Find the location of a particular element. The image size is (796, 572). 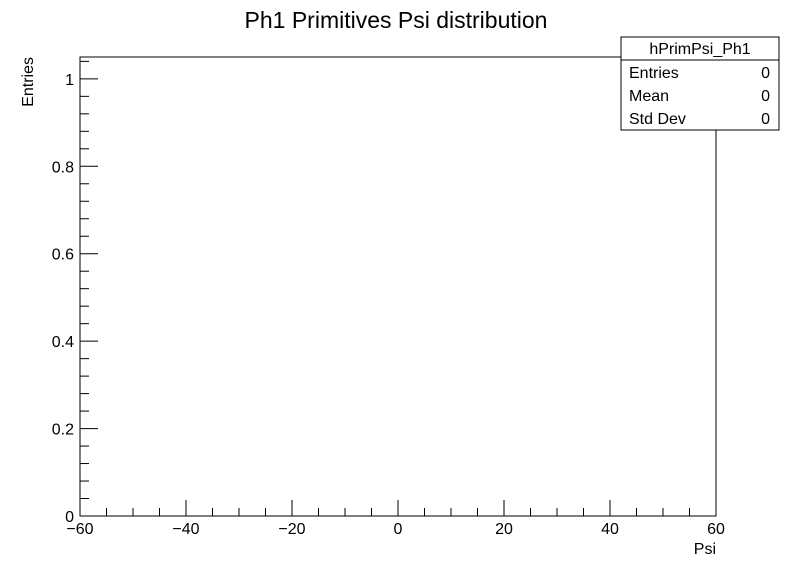

stats-mean-value: 0 is located at coordinates (765, 96).